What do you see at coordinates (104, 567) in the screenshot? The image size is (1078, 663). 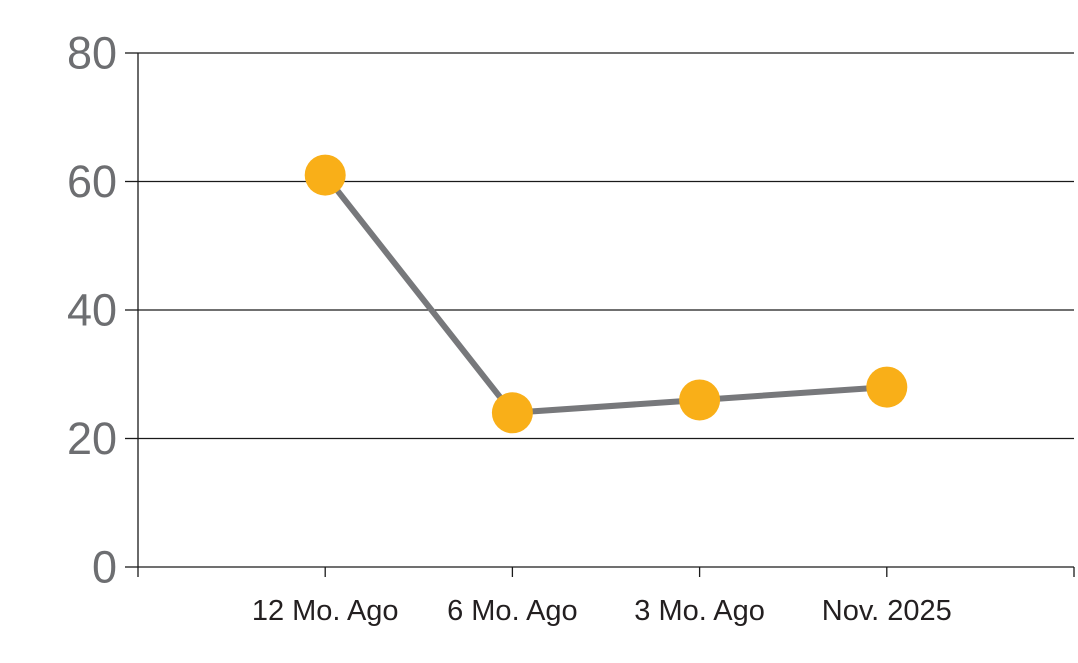 I see `y-tick-label: 0` at bounding box center [104, 567].